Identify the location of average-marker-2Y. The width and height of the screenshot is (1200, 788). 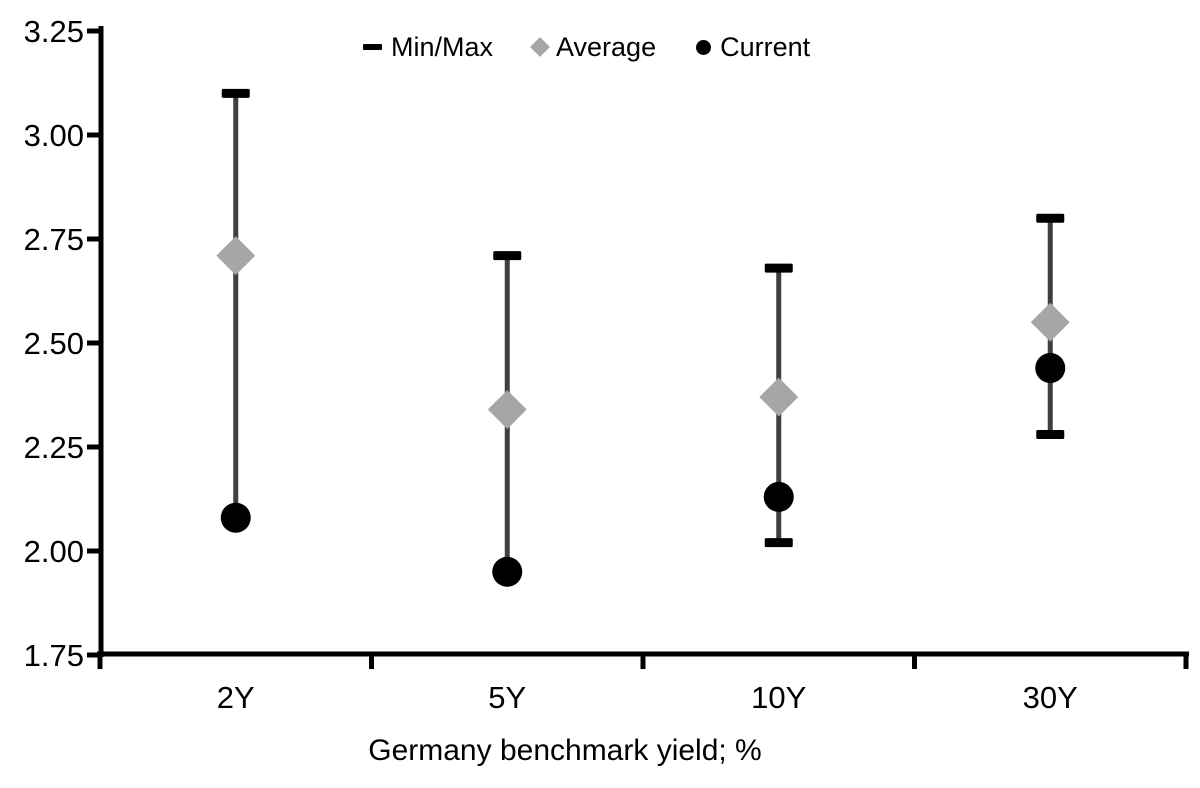
(236, 256).